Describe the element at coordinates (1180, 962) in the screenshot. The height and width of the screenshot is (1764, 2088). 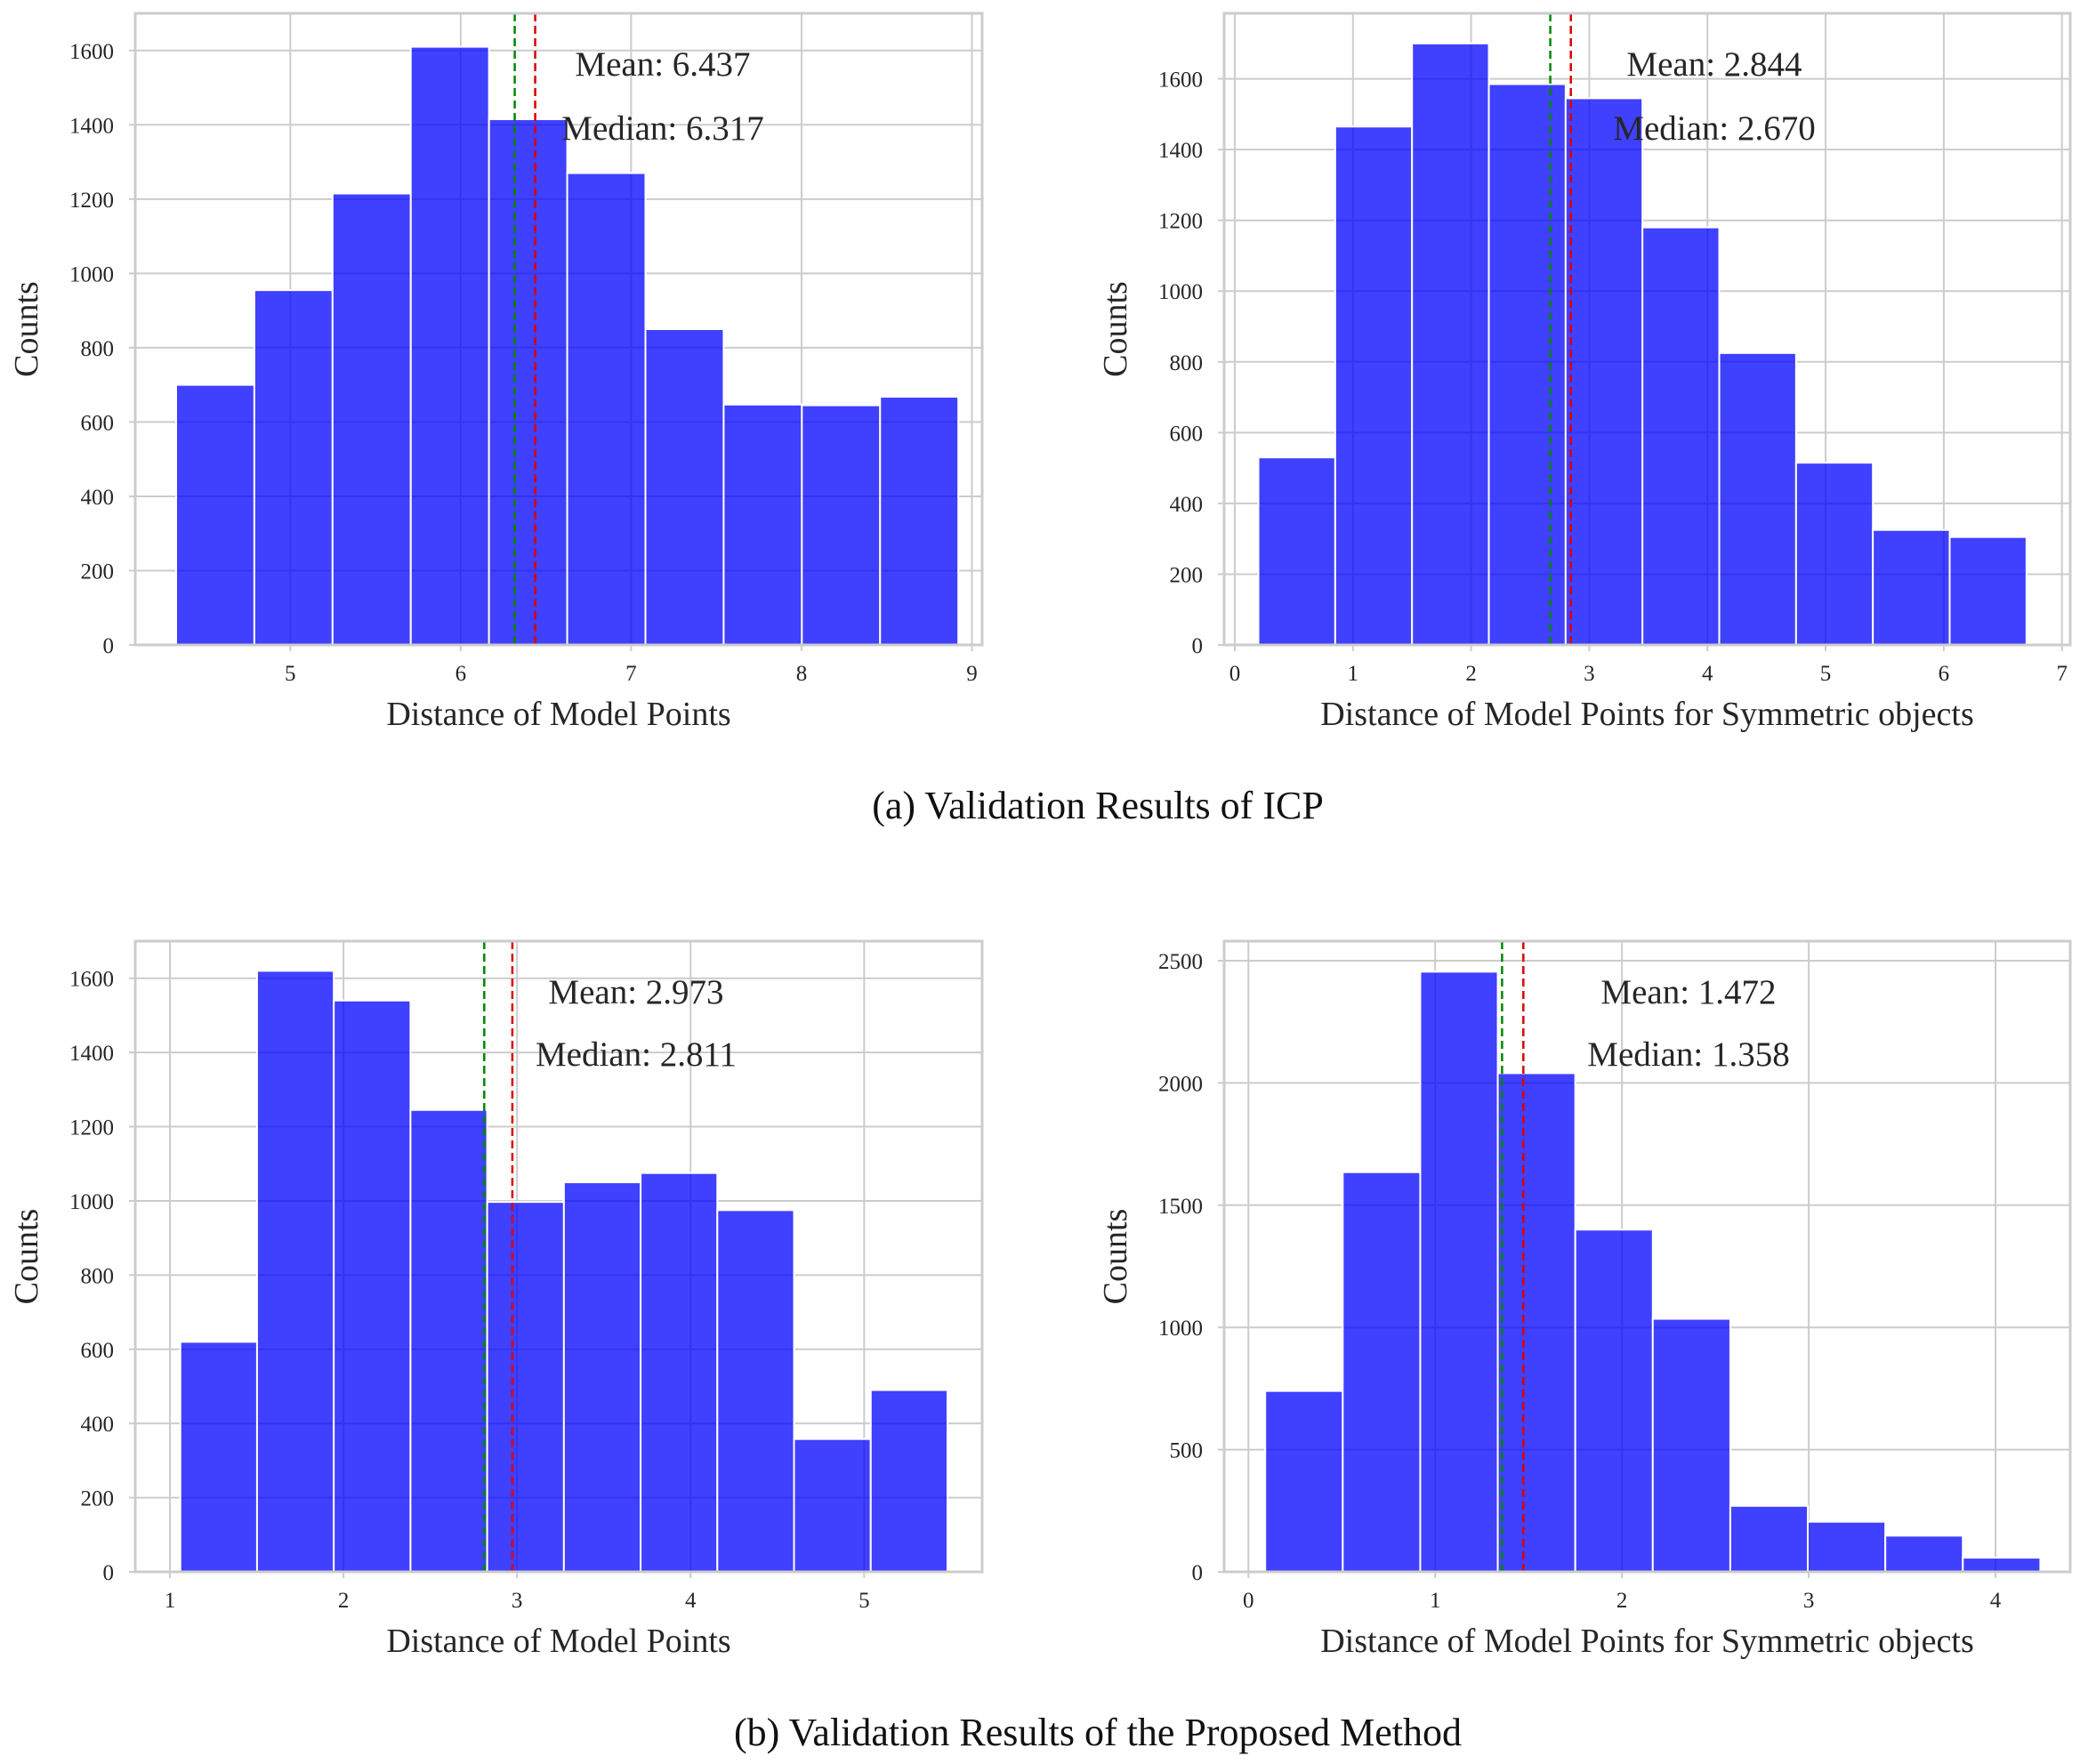
I see `y-tick-label: 2500` at that location.